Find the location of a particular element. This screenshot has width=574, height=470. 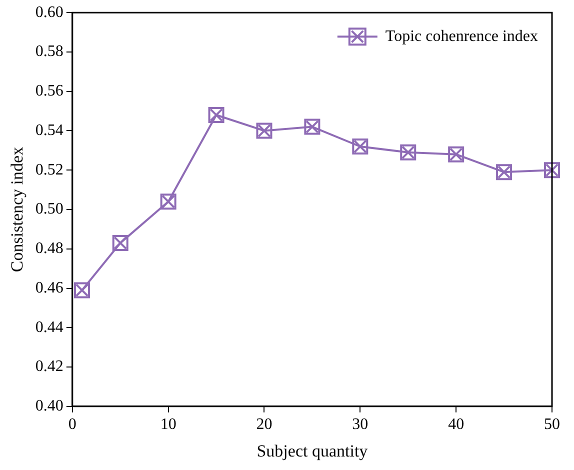

y-tick-label: 0.60 is located at coordinates (49, 12).